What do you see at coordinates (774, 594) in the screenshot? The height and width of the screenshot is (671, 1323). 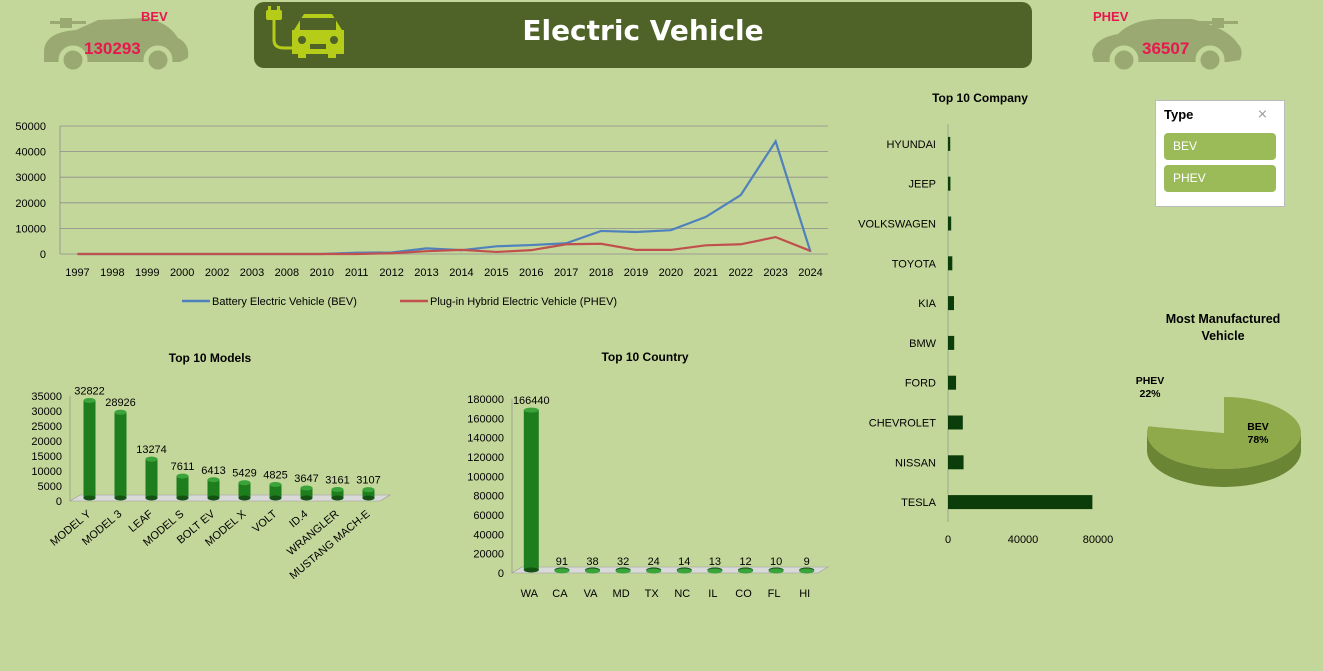 I see `x-tick-label: FL` at bounding box center [774, 594].